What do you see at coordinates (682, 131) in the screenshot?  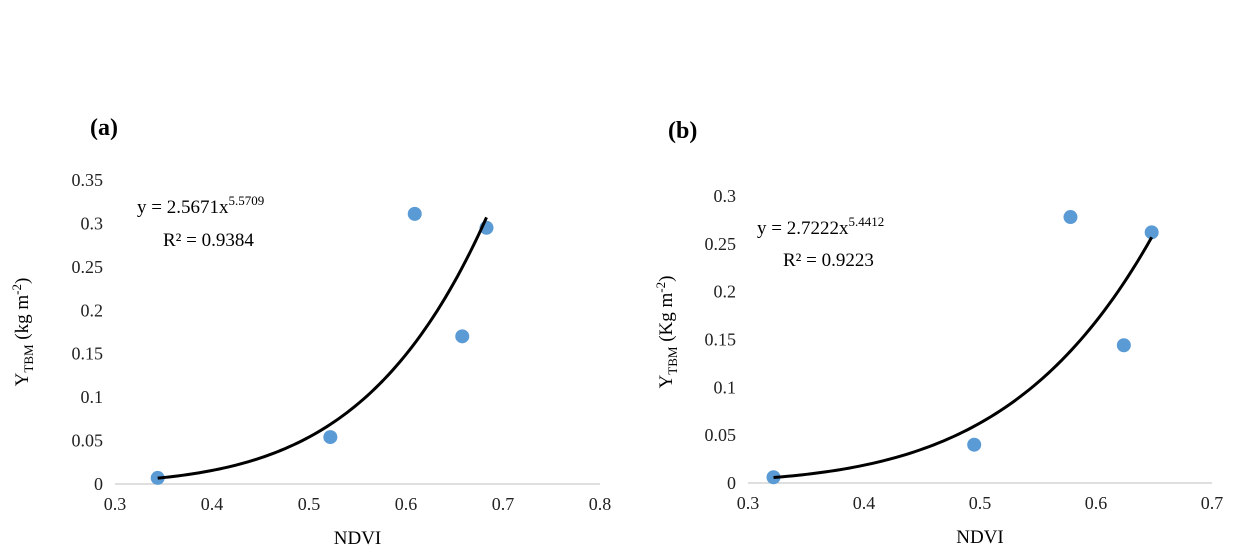 I see `panel-label: (b)` at bounding box center [682, 131].